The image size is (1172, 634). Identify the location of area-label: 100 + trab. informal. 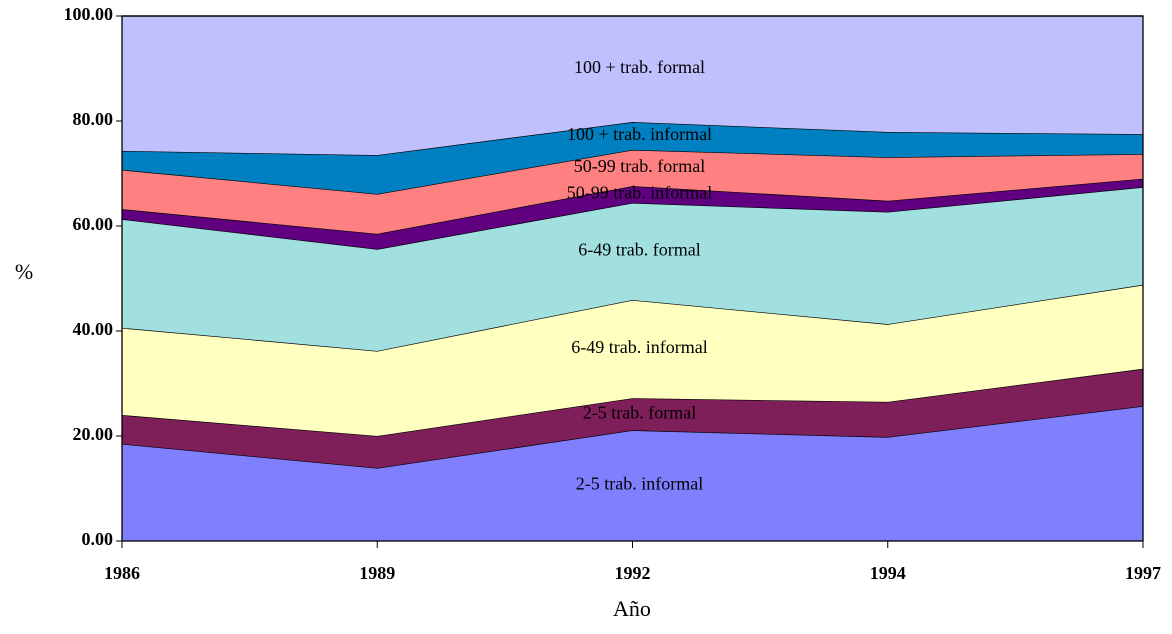
(639, 134).